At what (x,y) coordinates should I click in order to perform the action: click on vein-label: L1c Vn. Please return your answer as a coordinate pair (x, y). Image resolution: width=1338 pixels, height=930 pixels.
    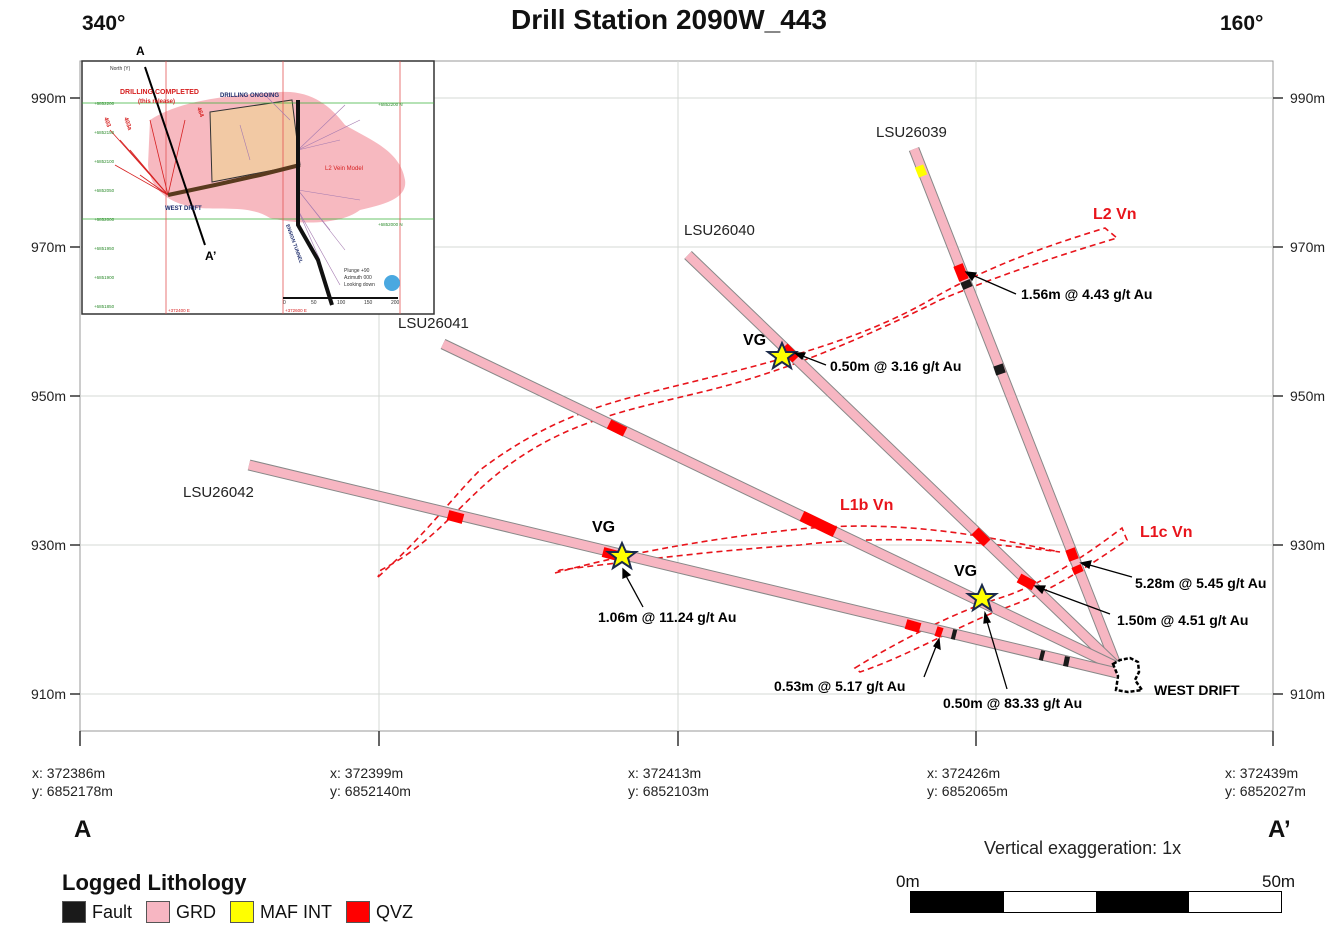
    Looking at the image, I should click on (1166, 532).